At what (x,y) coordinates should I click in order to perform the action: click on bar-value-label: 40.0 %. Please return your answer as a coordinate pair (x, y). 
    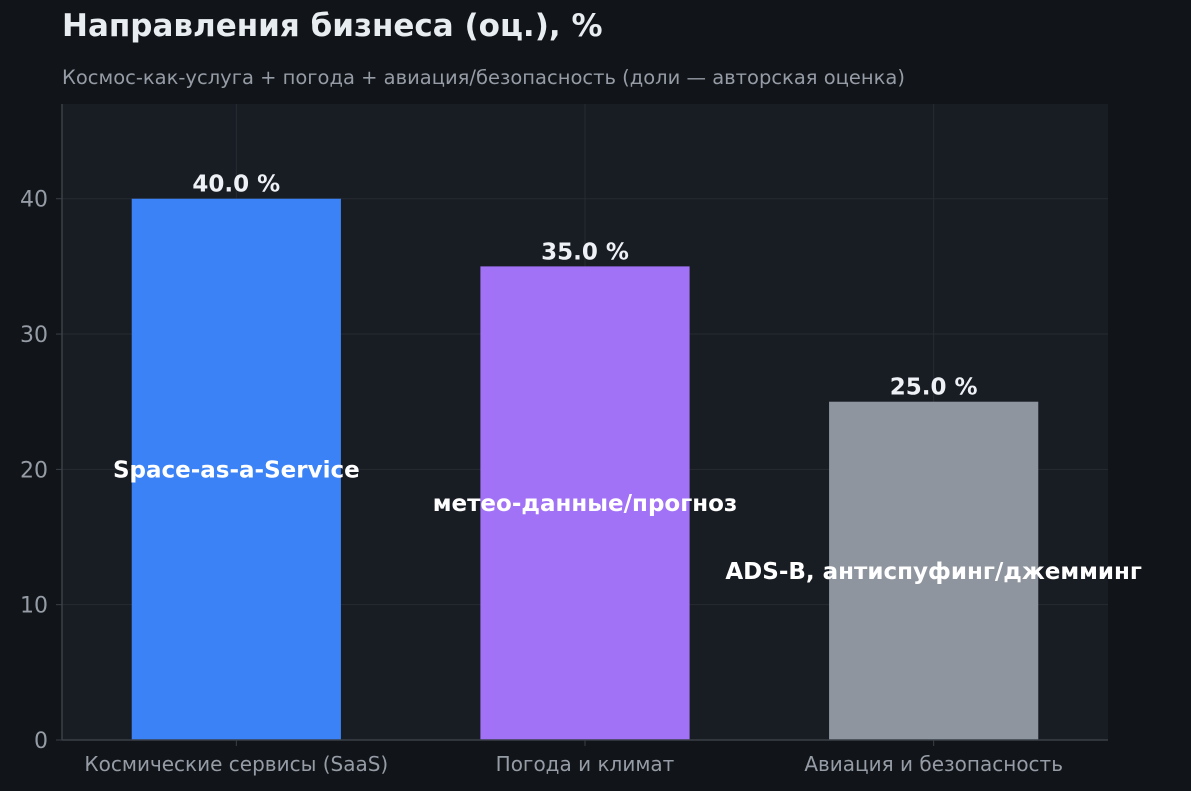
    Looking at the image, I should click on (236, 185).